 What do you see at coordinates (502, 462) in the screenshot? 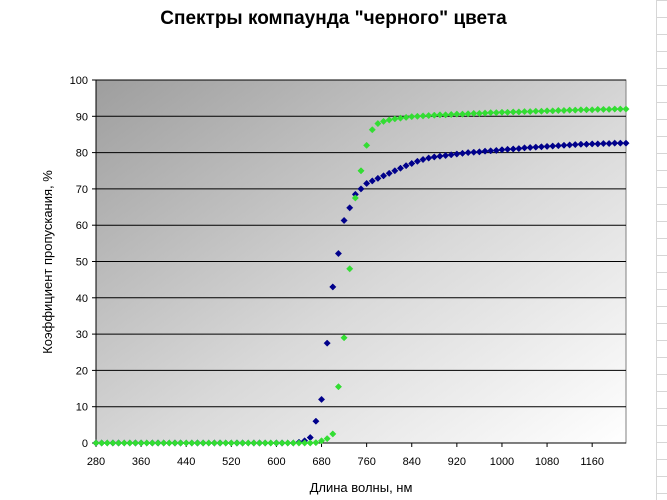
I see `x-tick-label: 1000` at bounding box center [502, 462].